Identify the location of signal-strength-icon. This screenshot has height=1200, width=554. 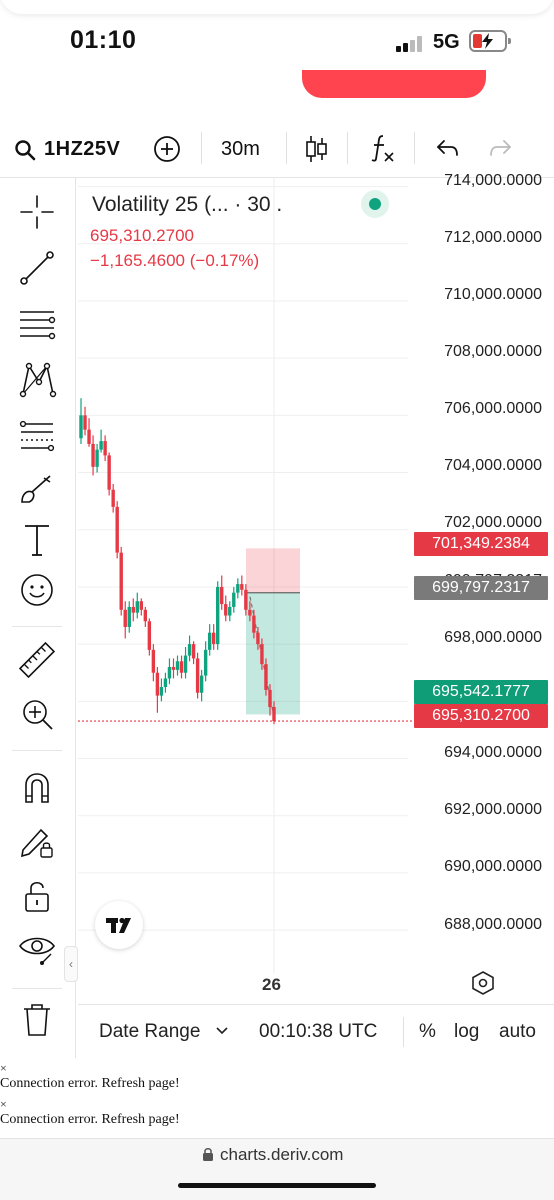
(411, 43).